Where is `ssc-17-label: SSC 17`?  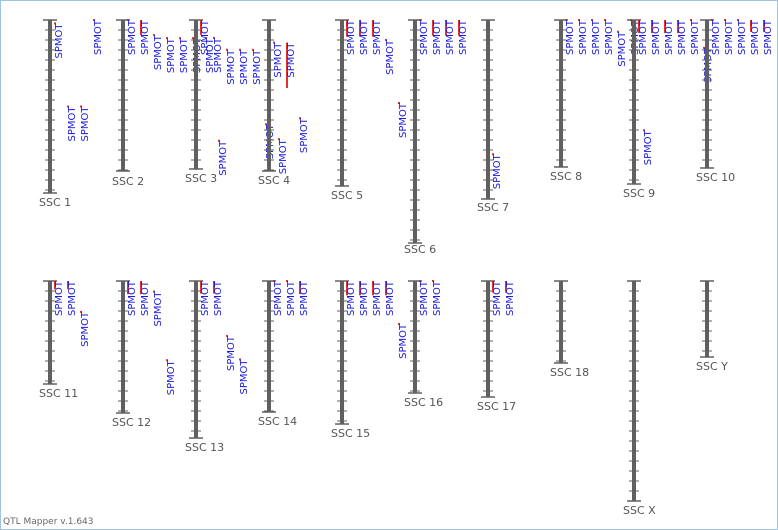 ssc-17-label: SSC 17 is located at coordinates (496, 406).